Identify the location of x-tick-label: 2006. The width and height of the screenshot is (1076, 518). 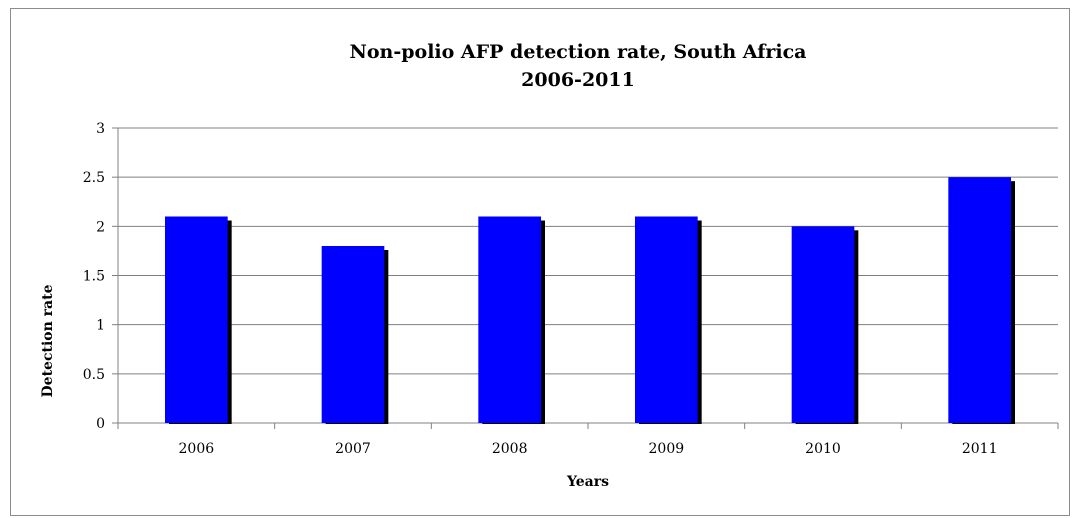
(197, 449).